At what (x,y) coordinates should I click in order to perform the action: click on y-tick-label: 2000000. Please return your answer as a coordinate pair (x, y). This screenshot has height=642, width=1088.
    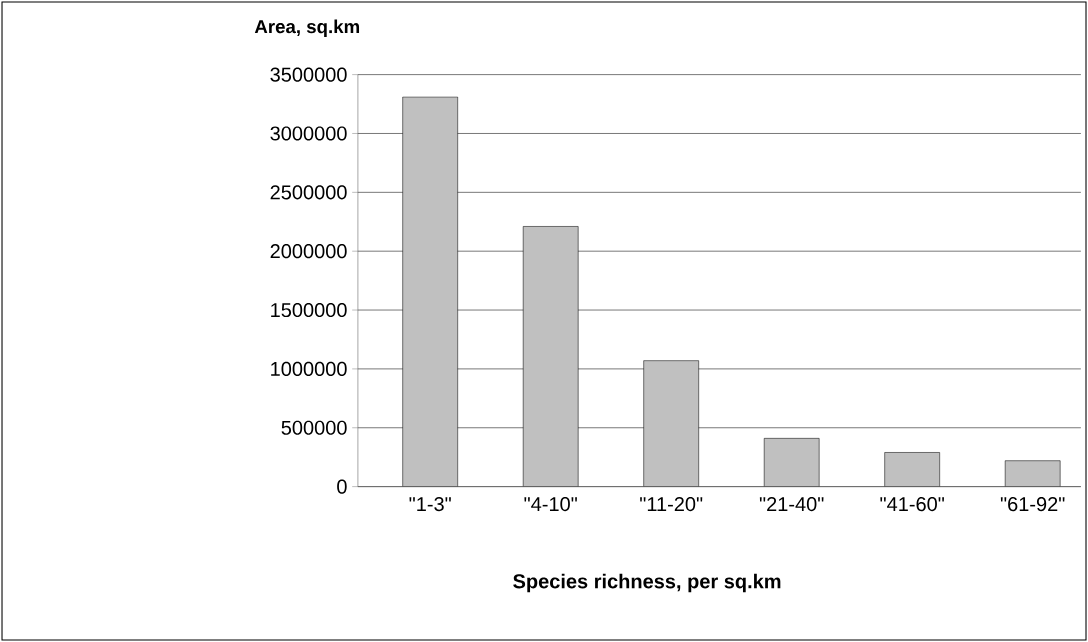
    Looking at the image, I should click on (308, 251).